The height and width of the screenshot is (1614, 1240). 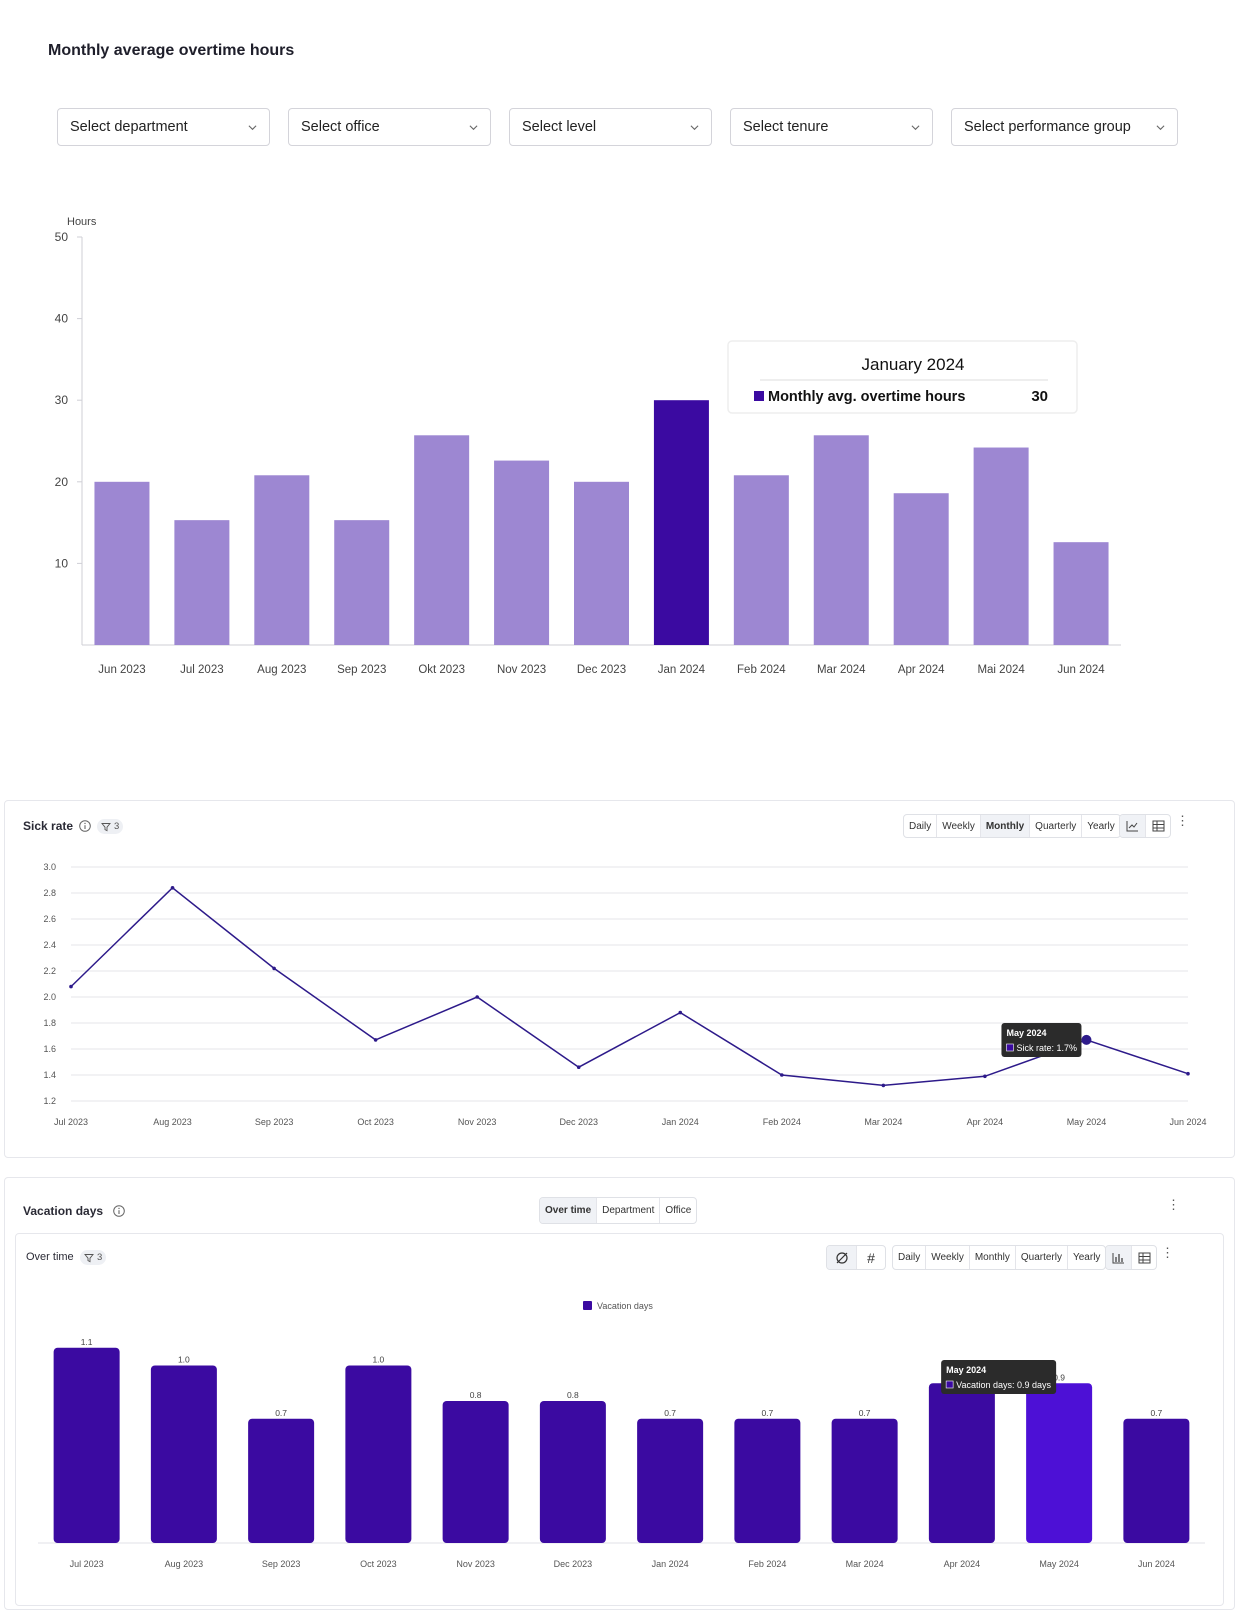 I want to click on line-chart-view-button, so click(x=1132, y=826).